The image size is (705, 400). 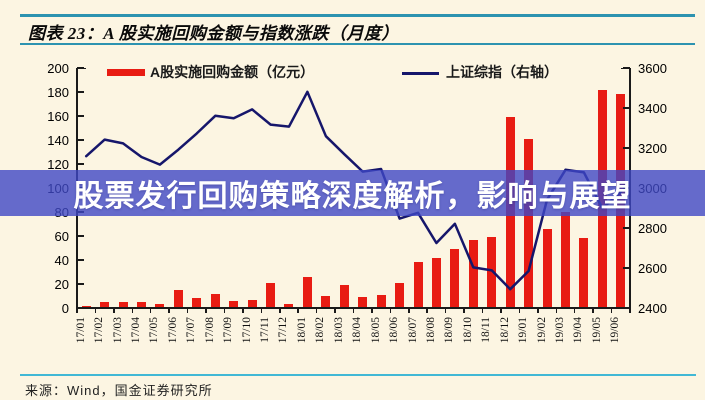 I want to click on bar-17/10, so click(x=252, y=303).